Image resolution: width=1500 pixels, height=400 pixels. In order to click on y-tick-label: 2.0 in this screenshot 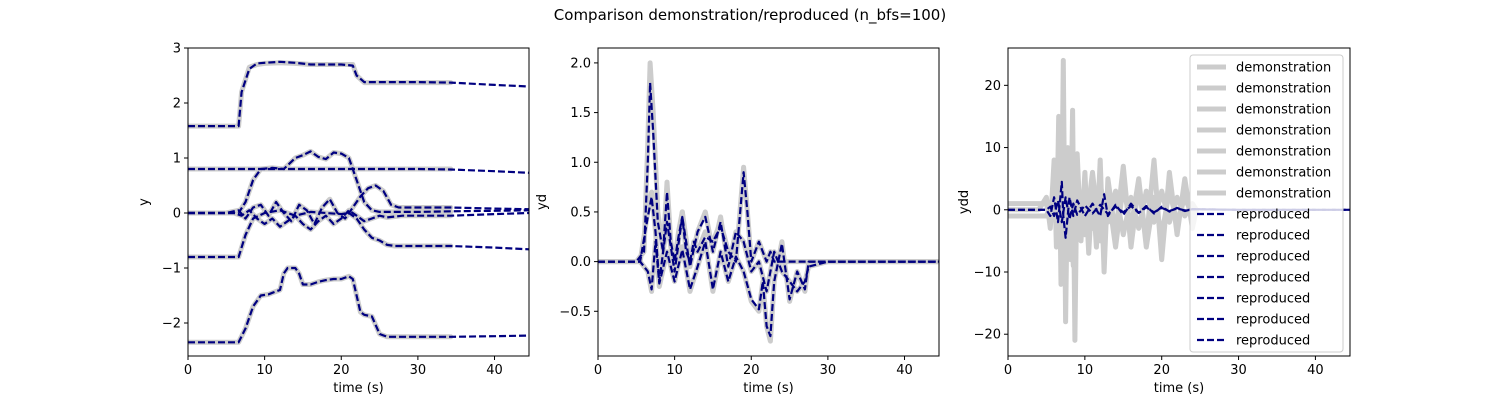, I will do `click(580, 63)`.